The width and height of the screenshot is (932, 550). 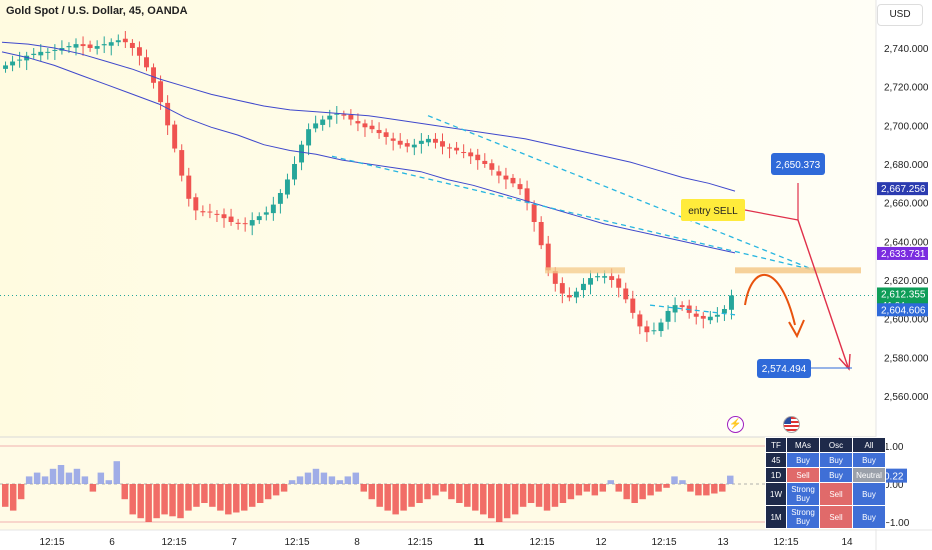 What do you see at coordinates (771, 215) in the screenshot?
I see `entry-connector` at bounding box center [771, 215].